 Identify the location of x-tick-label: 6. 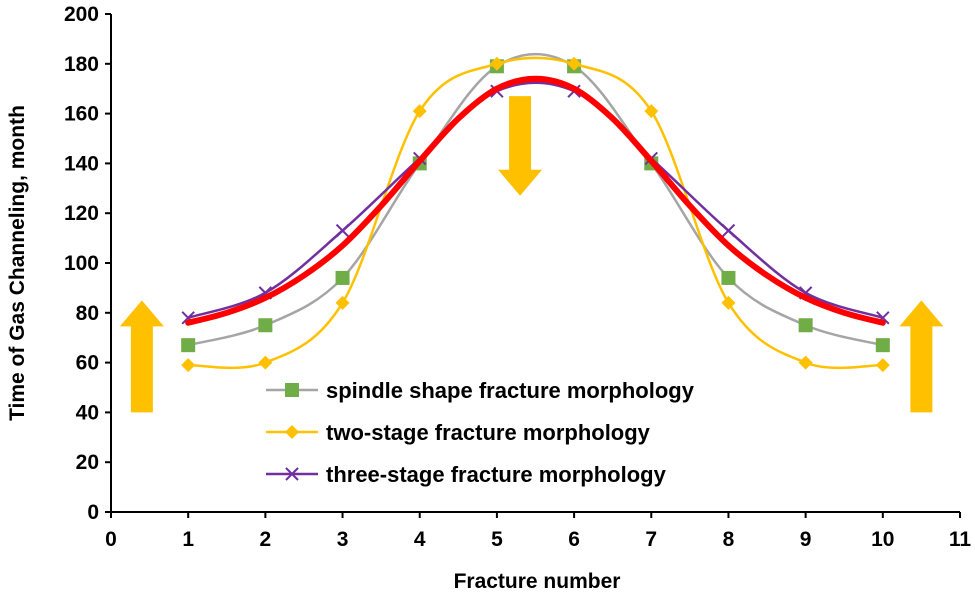
(574, 539).